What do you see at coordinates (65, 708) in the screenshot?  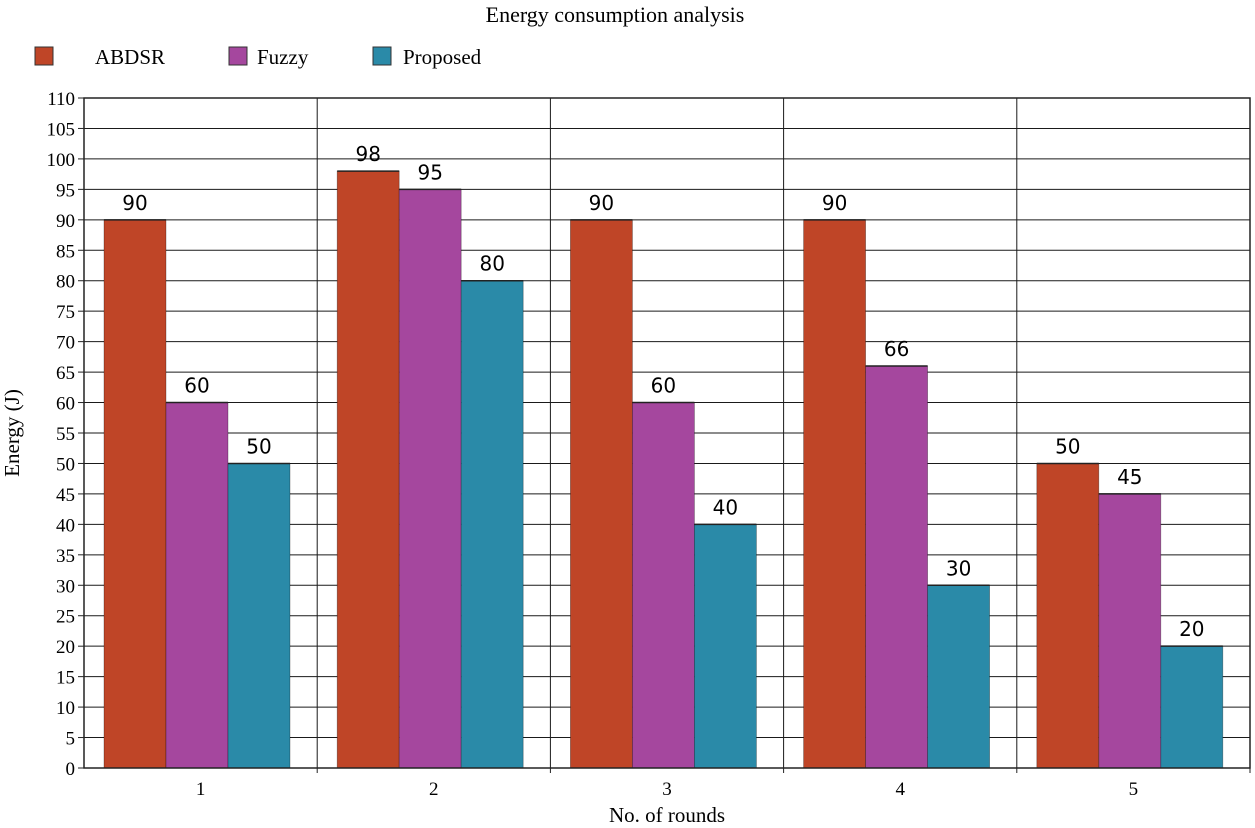 I see `y-tick-label: 10` at bounding box center [65, 708].